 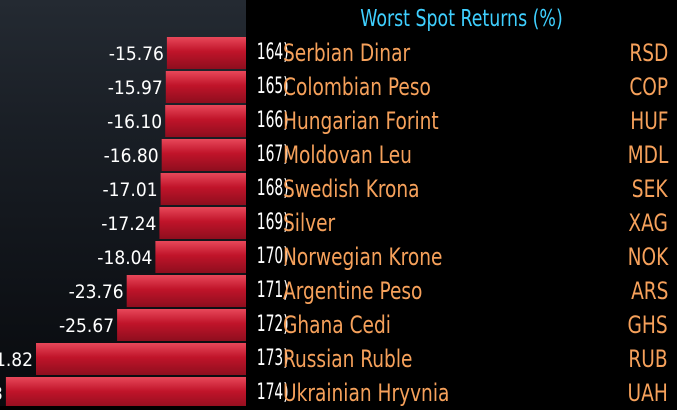 I want to click on rank-label: 166), so click(x=272, y=120).